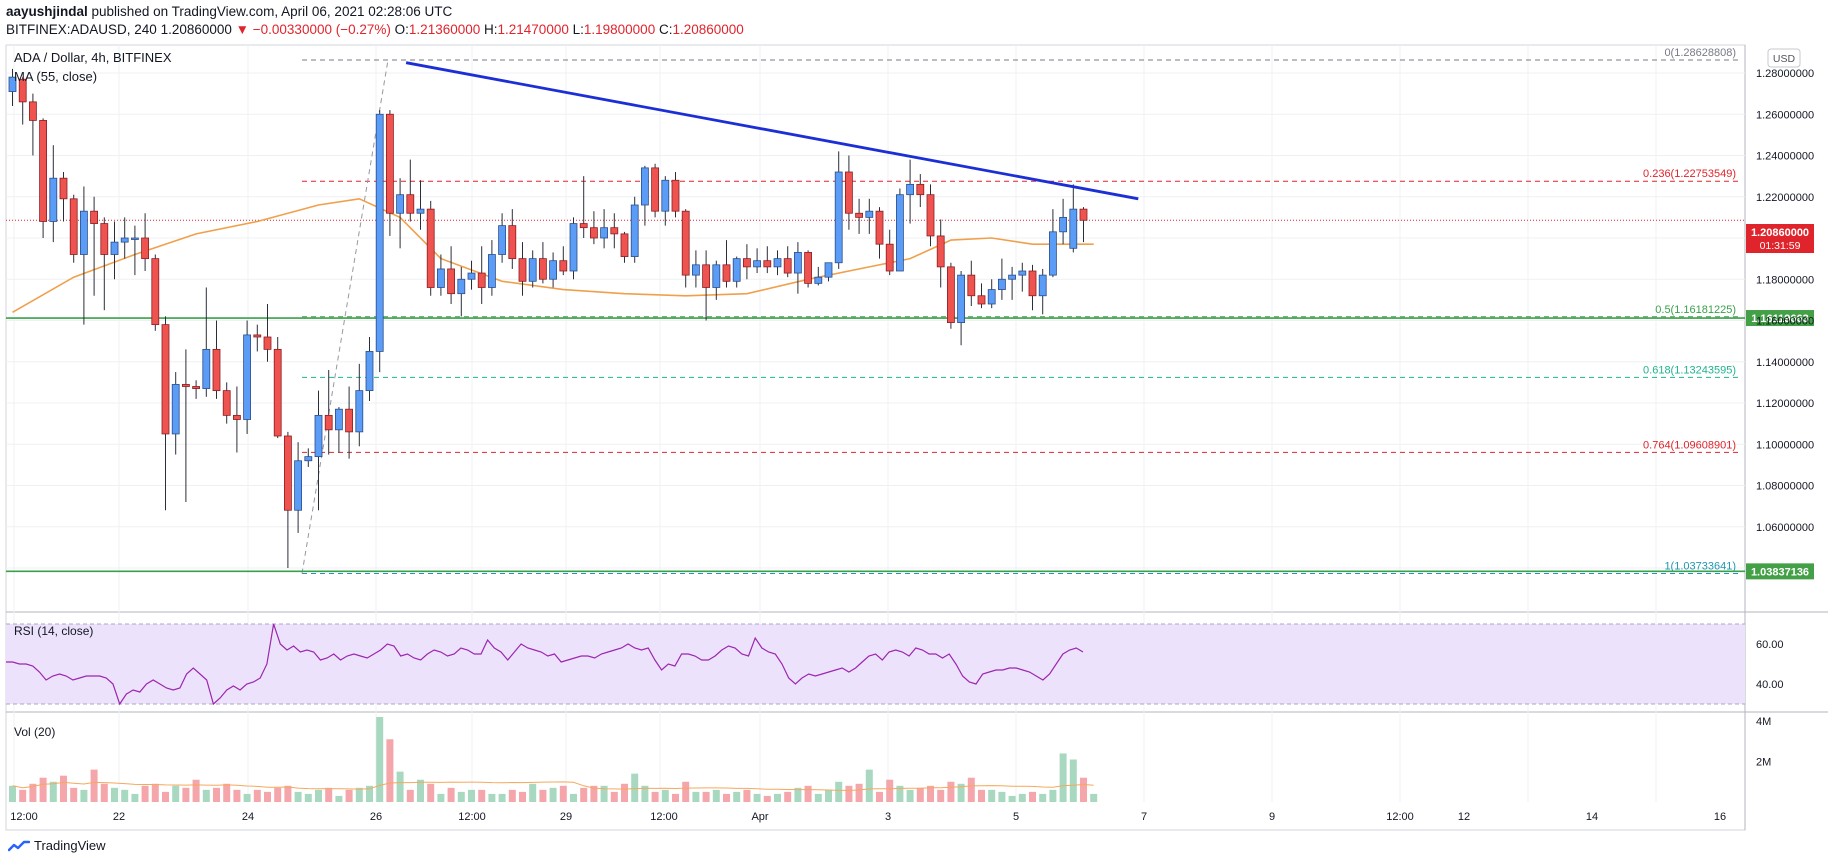 The height and width of the screenshot is (867, 1828). What do you see at coordinates (888, 817) in the screenshot?
I see `time-tick-label: 3` at bounding box center [888, 817].